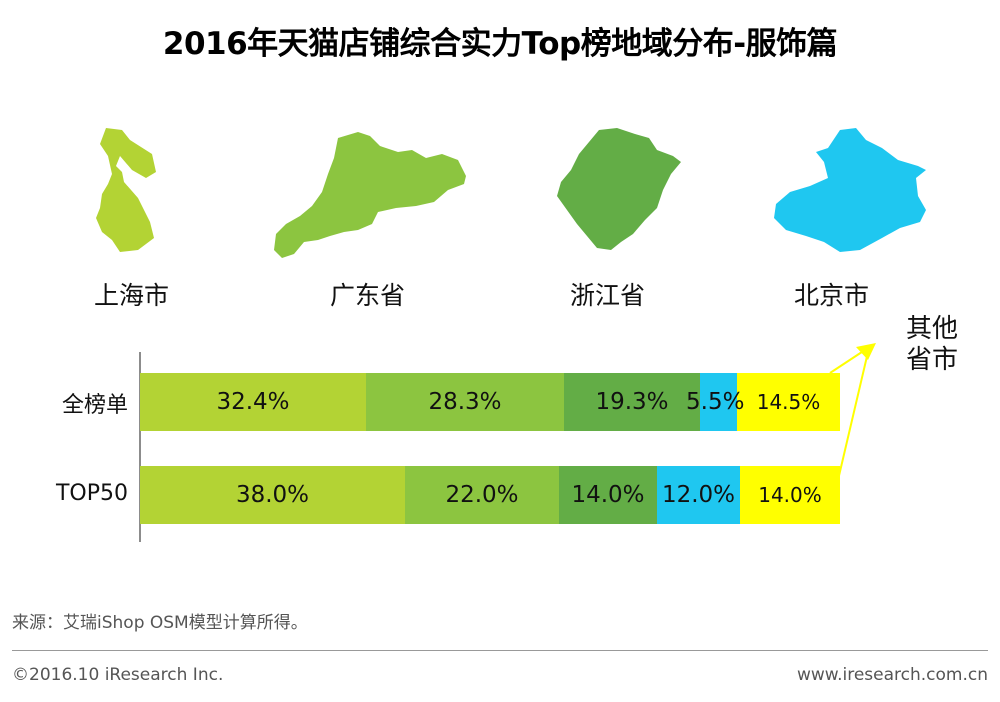 This screenshot has height=702, width=1000. Describe the element at coordinates (132, 295) in the screenshot. I see `shanghai-label: 上海市` at that location.